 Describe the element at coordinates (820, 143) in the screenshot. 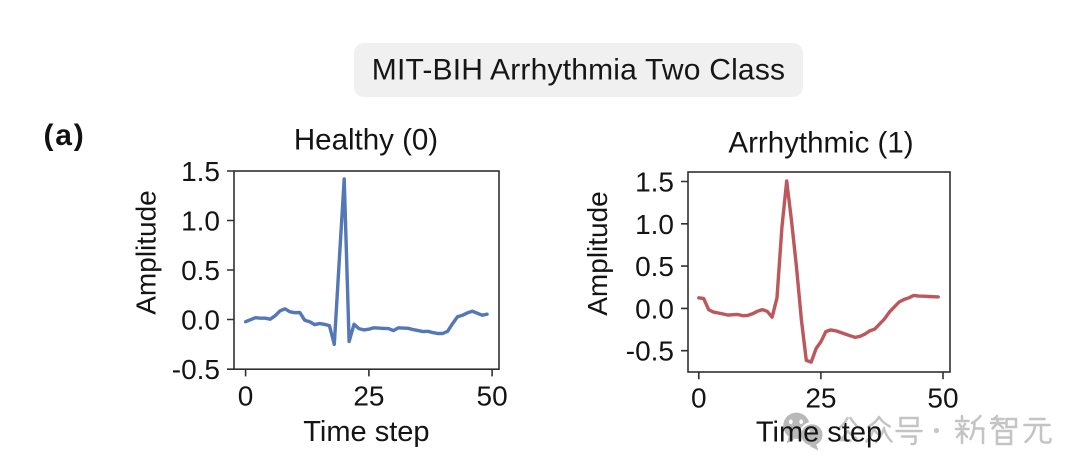

I see `svg-text: Arrhythmic (1)` at that location.